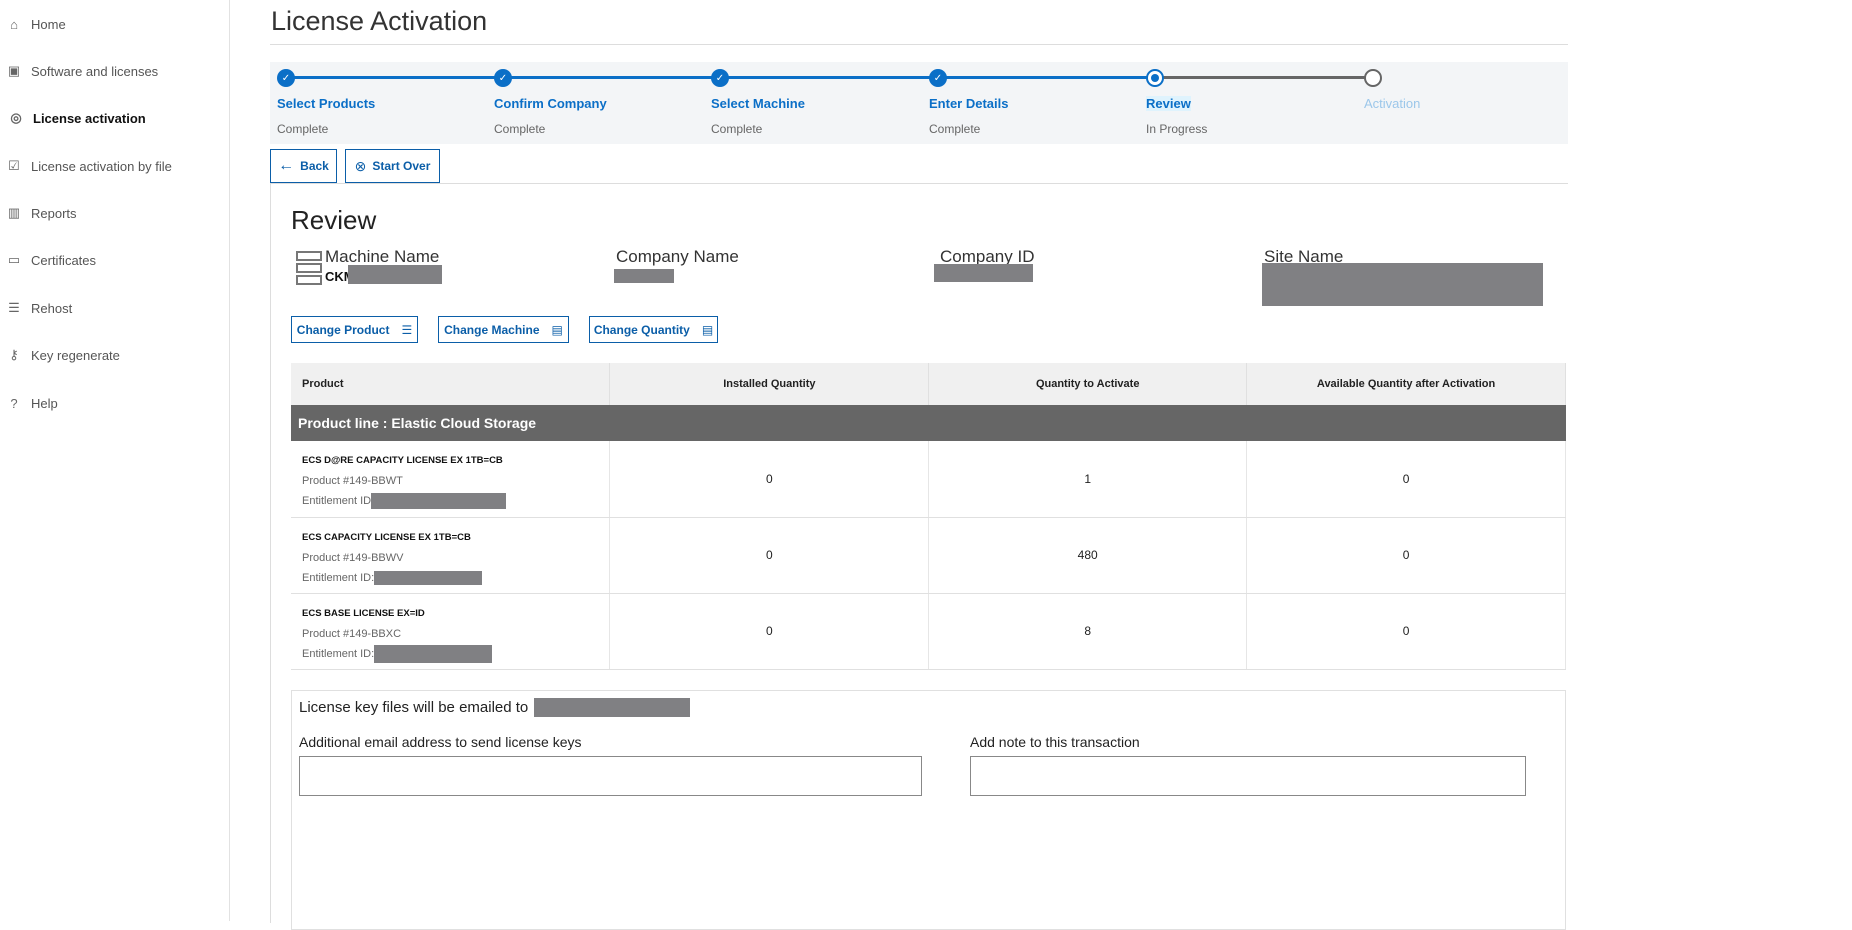 This screenshot has width=1852, height=930. I want to click on list-icon: ☰, so click(407, 329).